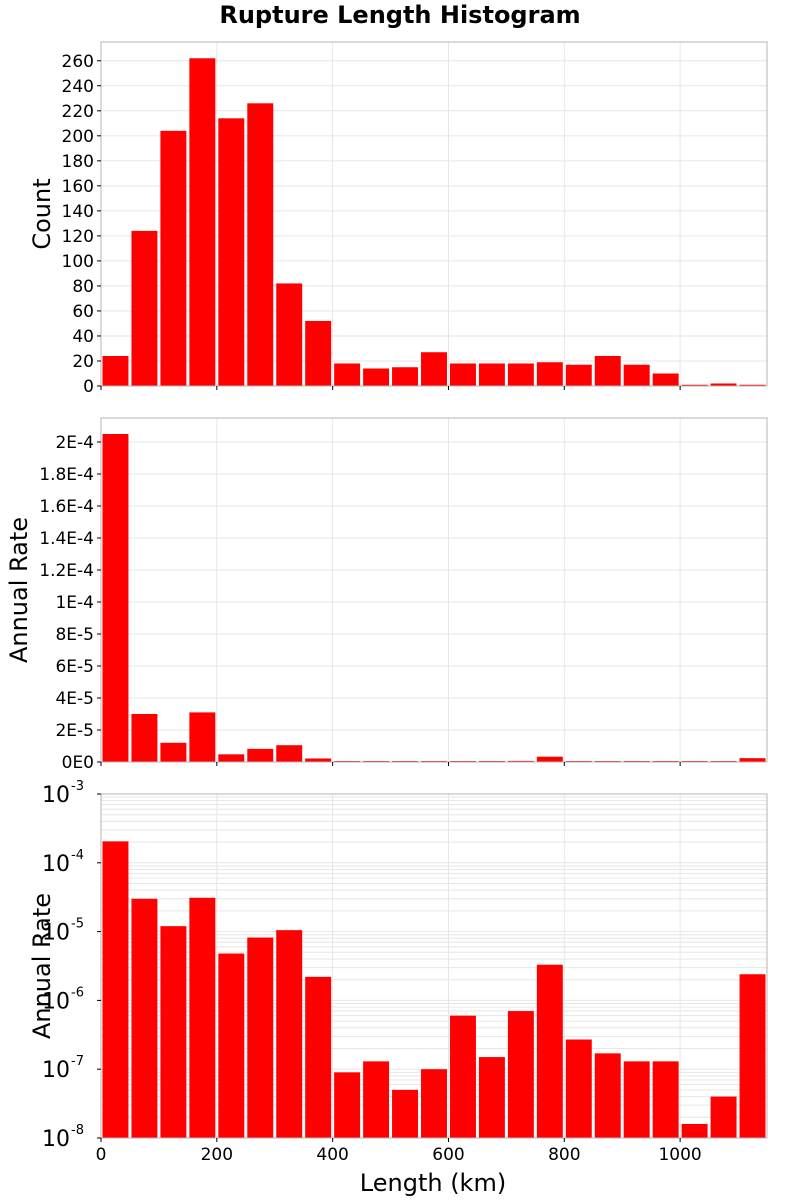  What do you see at coordinates (74, 635) in the screenshot?
I see `y-tick-label: 8E-5` at bounding box center [74, 635].